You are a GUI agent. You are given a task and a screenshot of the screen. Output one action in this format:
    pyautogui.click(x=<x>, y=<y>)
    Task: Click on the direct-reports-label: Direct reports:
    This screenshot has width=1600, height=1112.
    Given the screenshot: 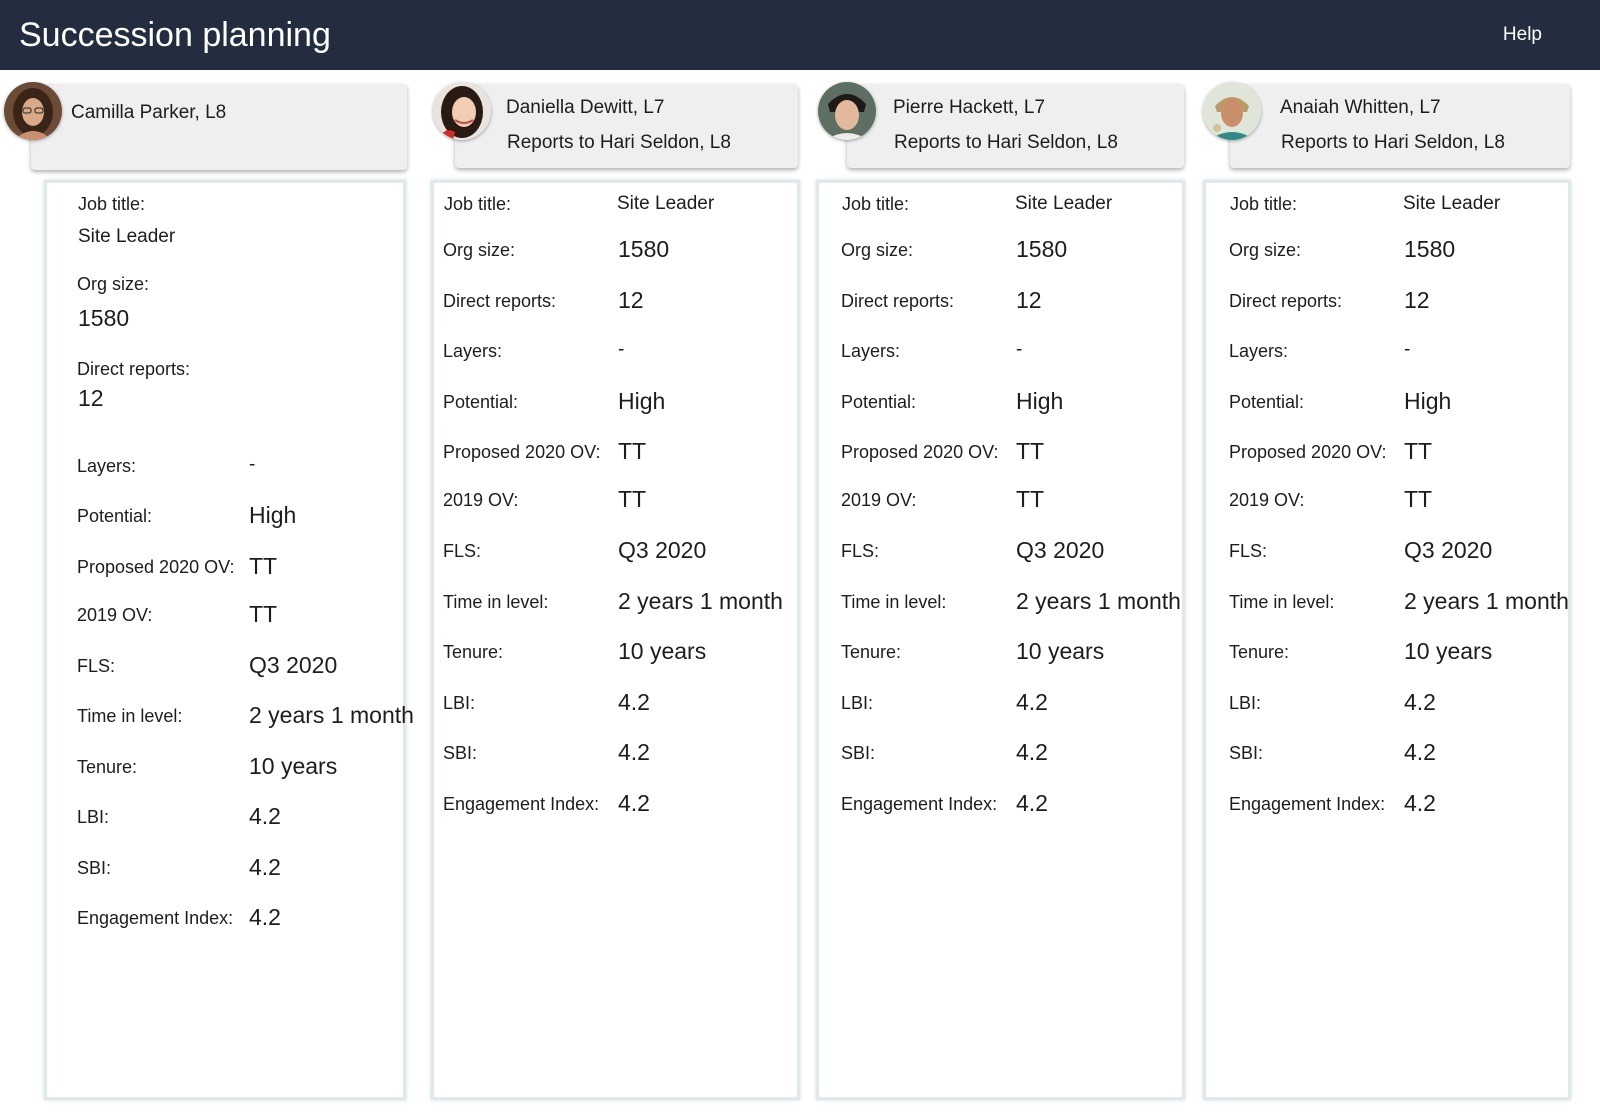 What is the action you would take?
    pyautogui.click(x=500, y=301)
    